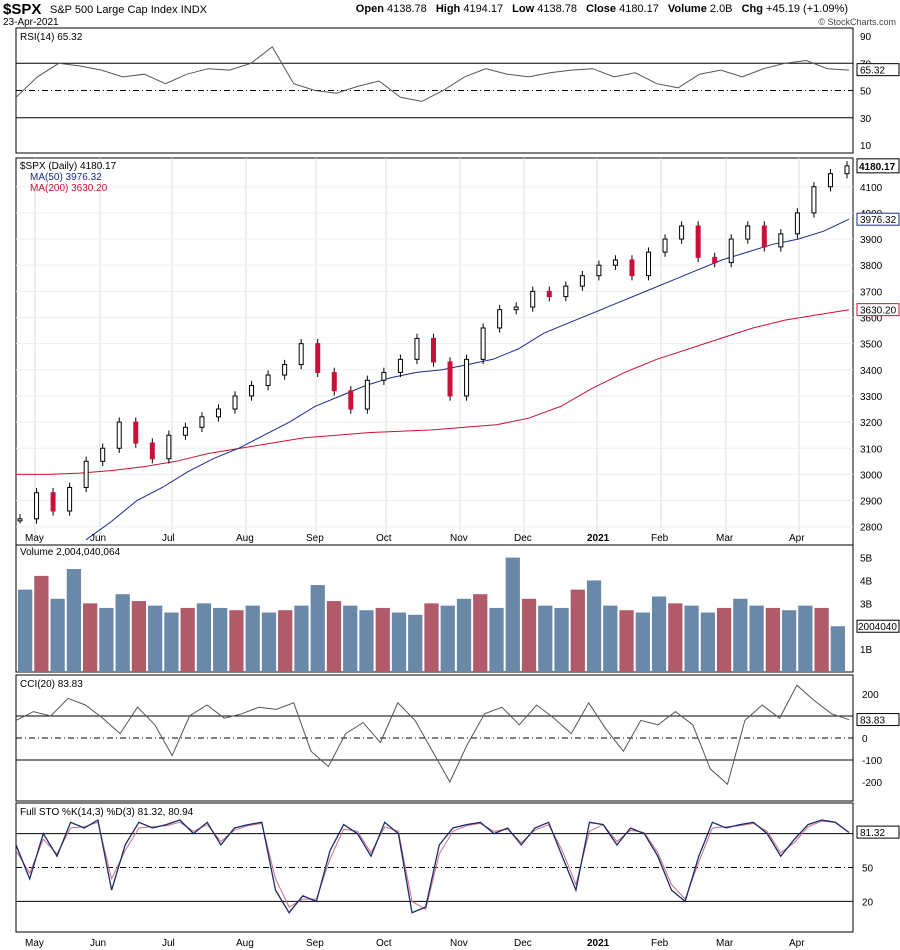  What do you see at coordinates (872, 721) in the screenshot?
I see `cci-last-value: 83.83` at bounding box center [872, 721].